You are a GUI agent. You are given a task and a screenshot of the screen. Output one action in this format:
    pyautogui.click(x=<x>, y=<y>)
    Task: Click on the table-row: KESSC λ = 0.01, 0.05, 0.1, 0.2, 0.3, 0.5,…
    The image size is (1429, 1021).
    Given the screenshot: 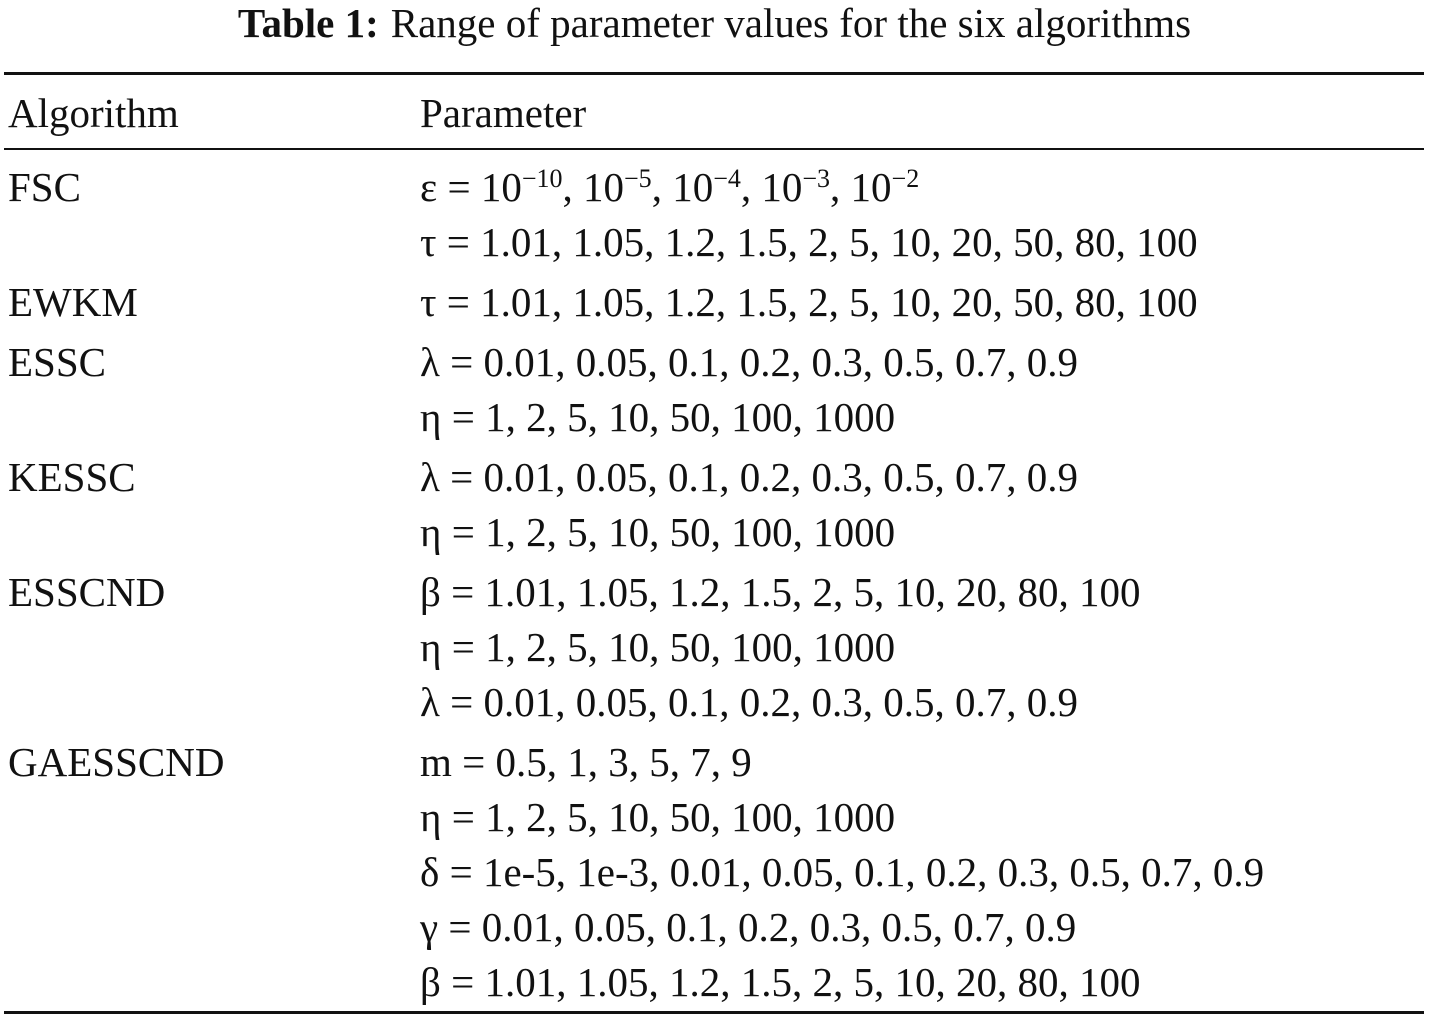 What is the action you would take?
    pyautogui.click(x=714, y=507)
    